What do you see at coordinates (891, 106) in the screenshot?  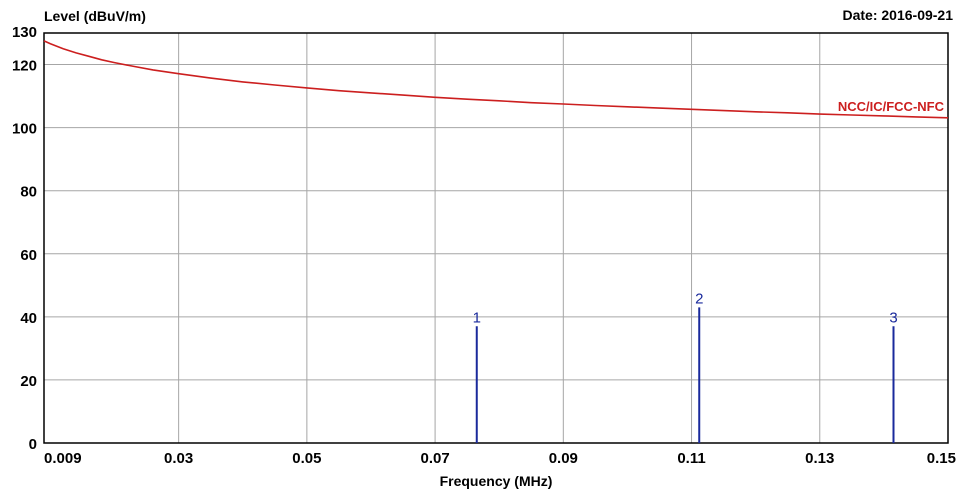 I see `limit-line-label: NCC/IC/FCC-NFC` at bounding box center [891, 106].